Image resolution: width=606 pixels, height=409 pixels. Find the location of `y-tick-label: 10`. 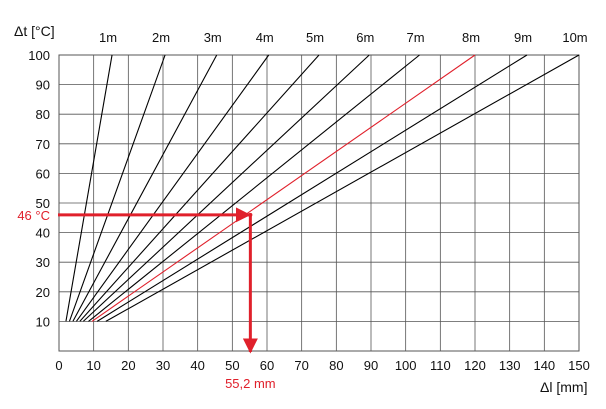

y-tick-label: 10 is located at coordinates (43, 321).